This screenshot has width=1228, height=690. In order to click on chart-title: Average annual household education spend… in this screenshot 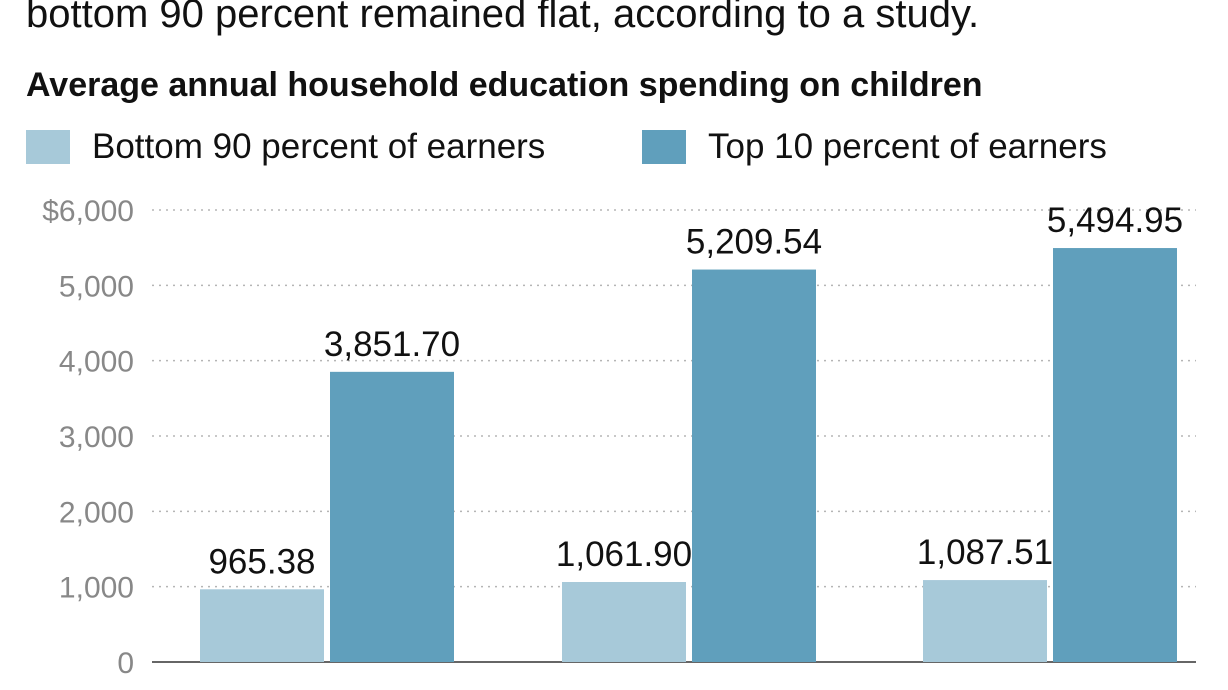, I will do `click(504, 85)`.